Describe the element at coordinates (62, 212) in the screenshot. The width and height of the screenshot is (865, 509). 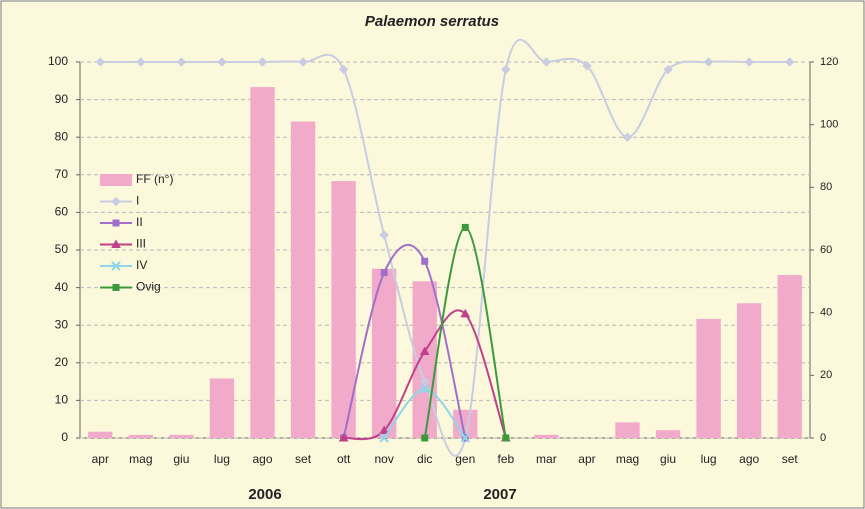
I see `y-tick-label: 60` at that location.